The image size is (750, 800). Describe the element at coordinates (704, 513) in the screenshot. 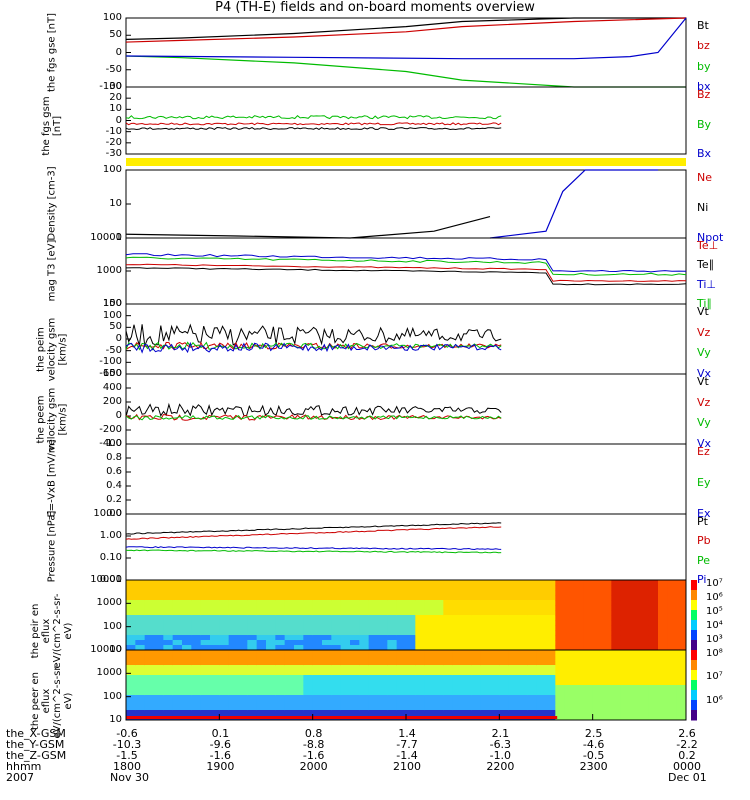

I see `legend-Ex: Ex` at that location.